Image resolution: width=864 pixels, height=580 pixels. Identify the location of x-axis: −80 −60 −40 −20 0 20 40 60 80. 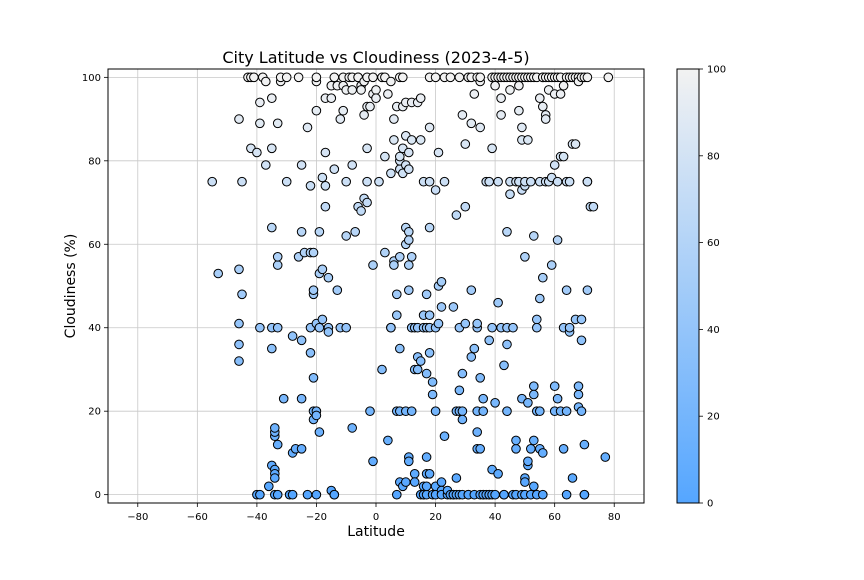
(374, 513).